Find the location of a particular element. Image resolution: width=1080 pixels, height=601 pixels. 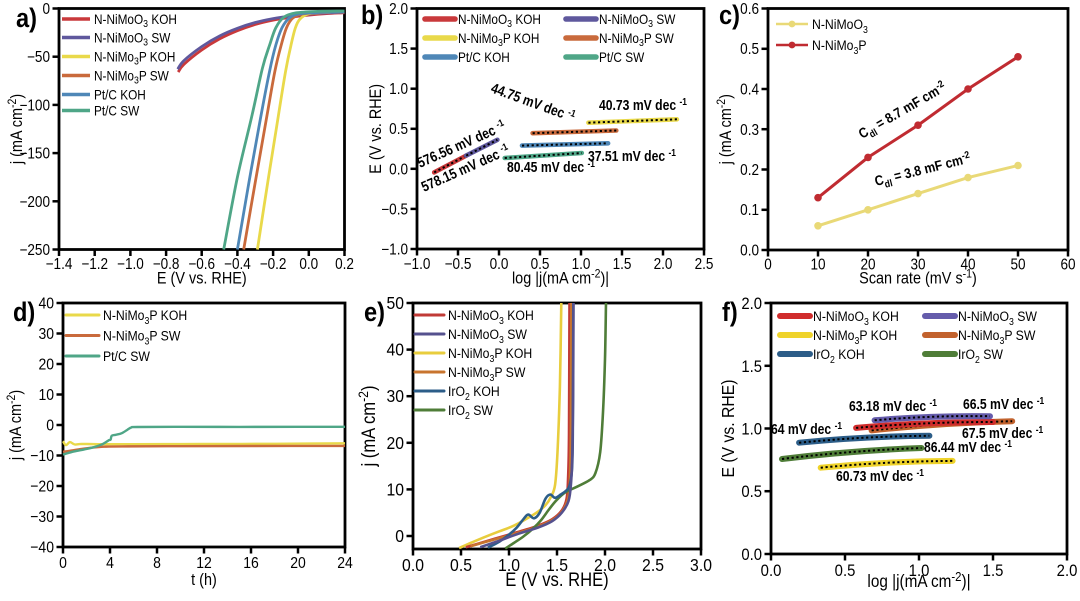

svg-text: 60.73 mV dec -1​ is located at coordinates (880, 475).